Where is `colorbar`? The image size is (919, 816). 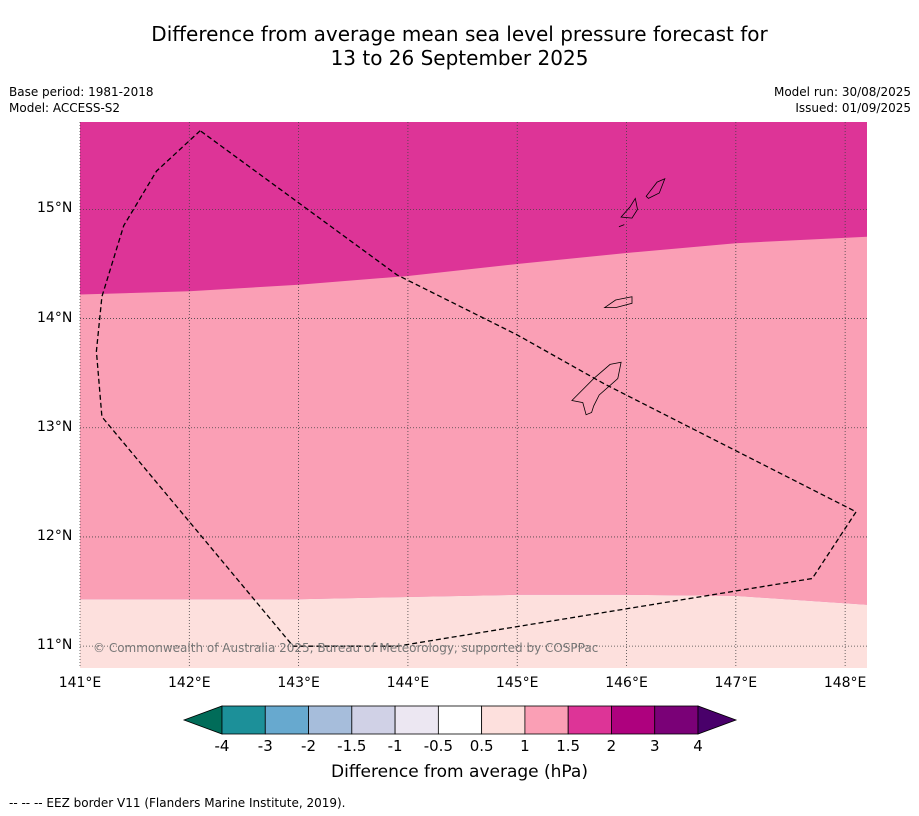 colorbar is located at coordinates (460, 720).